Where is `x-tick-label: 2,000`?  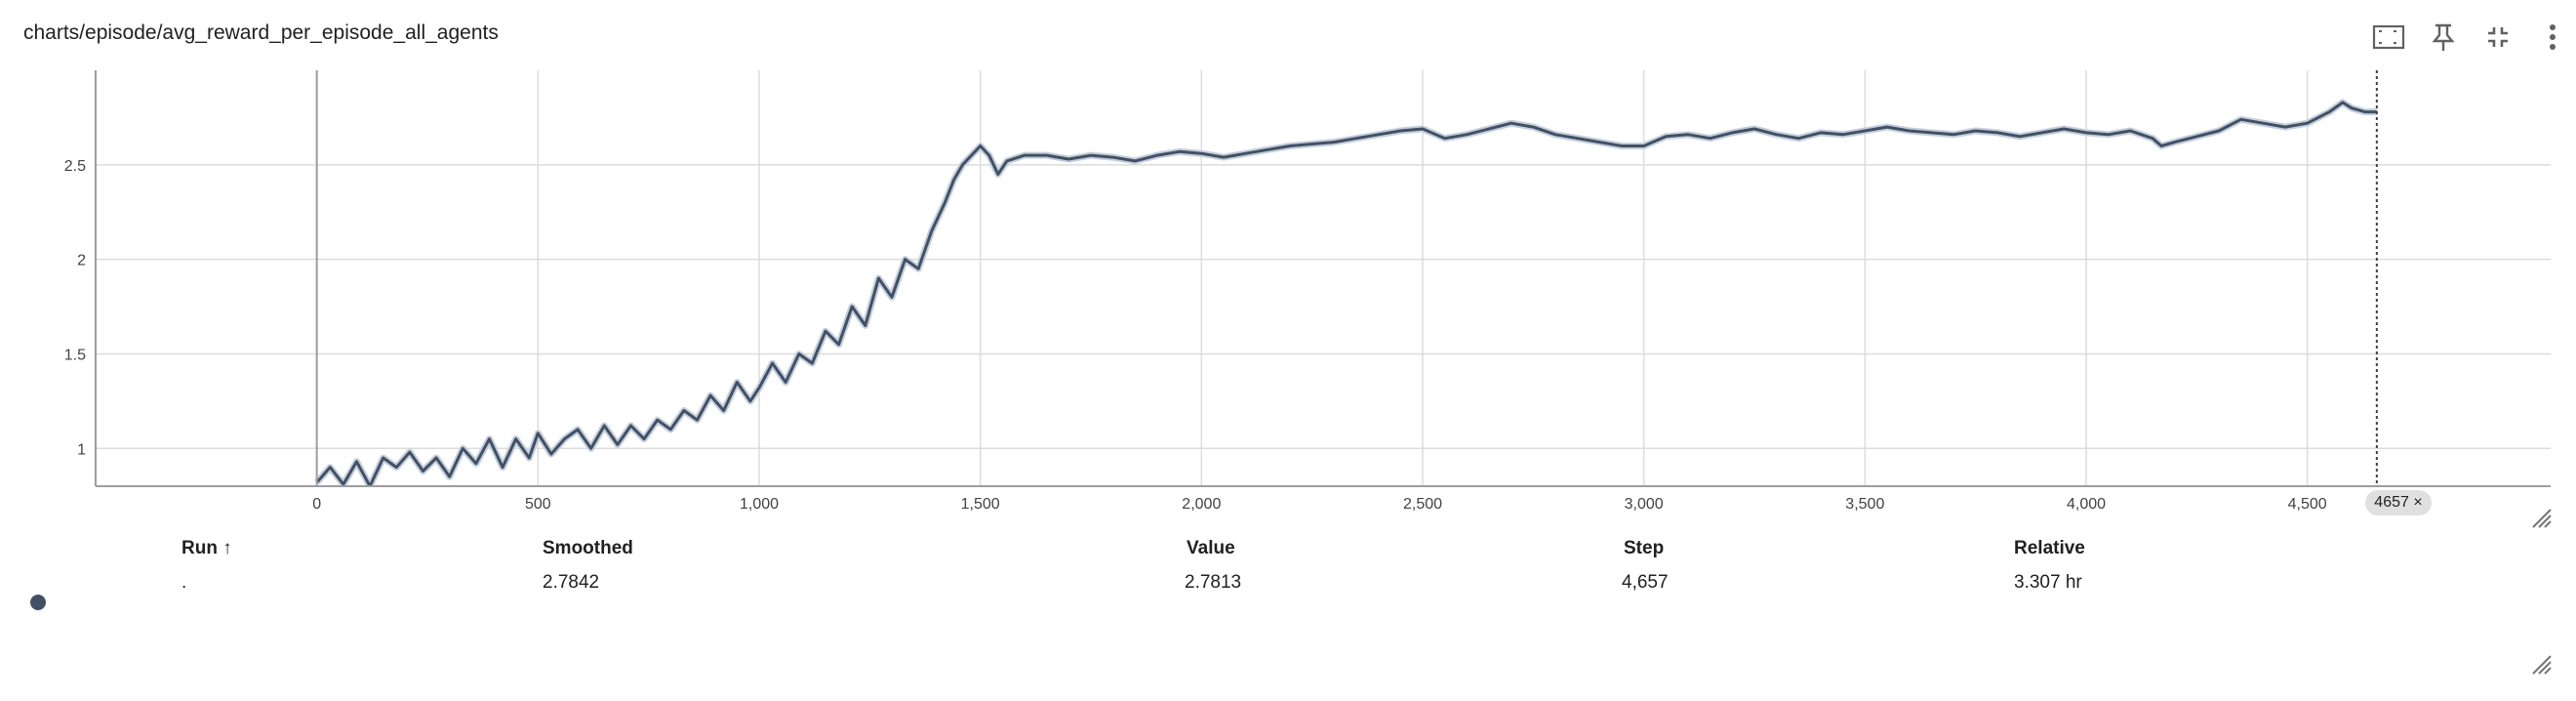 x-tick-label: 2,000 is located at coordinates (1201, 504).